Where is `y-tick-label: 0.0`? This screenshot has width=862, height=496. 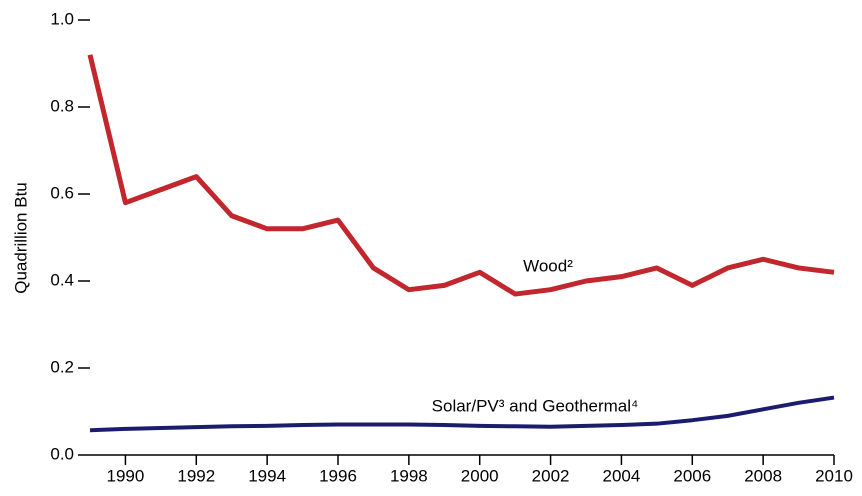
y-tick-label: 0.0 is located at coordinates (62, 453).